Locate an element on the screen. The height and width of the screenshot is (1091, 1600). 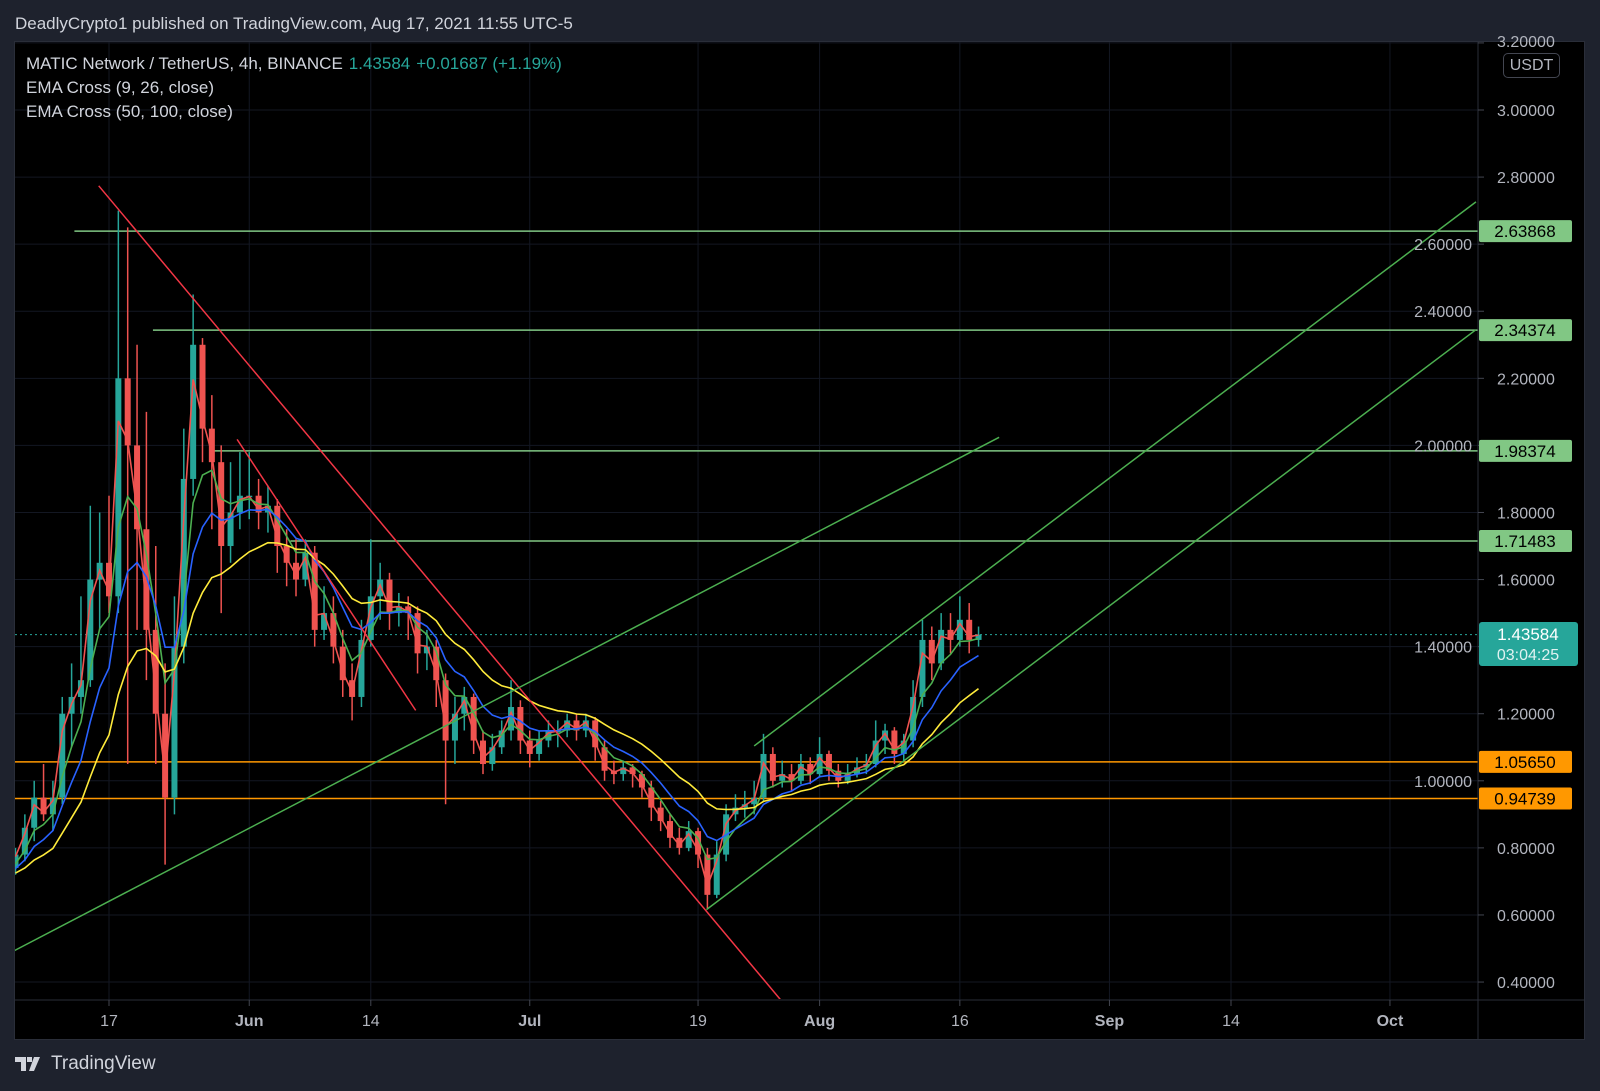
time-tick-label: Sep is located at coordinates (1110, 1021).